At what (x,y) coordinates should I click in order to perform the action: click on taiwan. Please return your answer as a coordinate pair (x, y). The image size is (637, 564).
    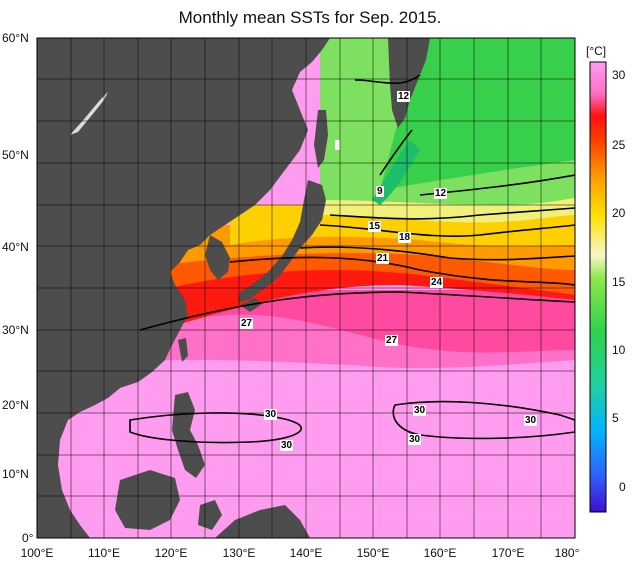
    Looking at the image, I should click on (183, 350).